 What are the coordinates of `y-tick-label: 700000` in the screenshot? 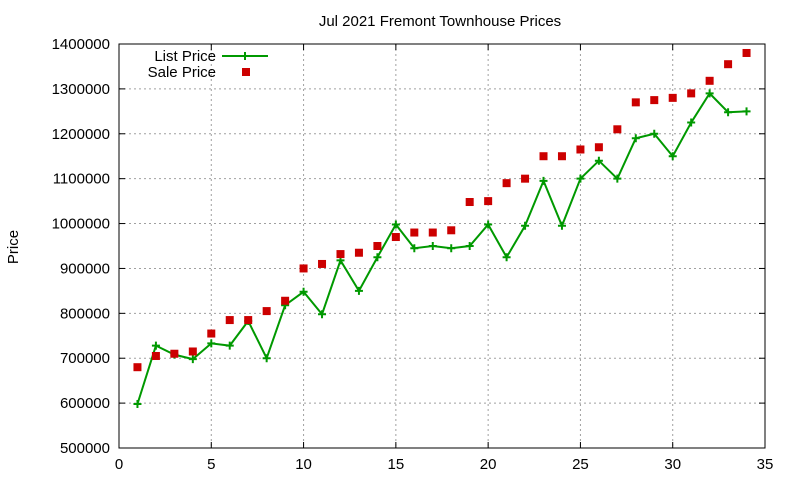 It's located at (85, 358).